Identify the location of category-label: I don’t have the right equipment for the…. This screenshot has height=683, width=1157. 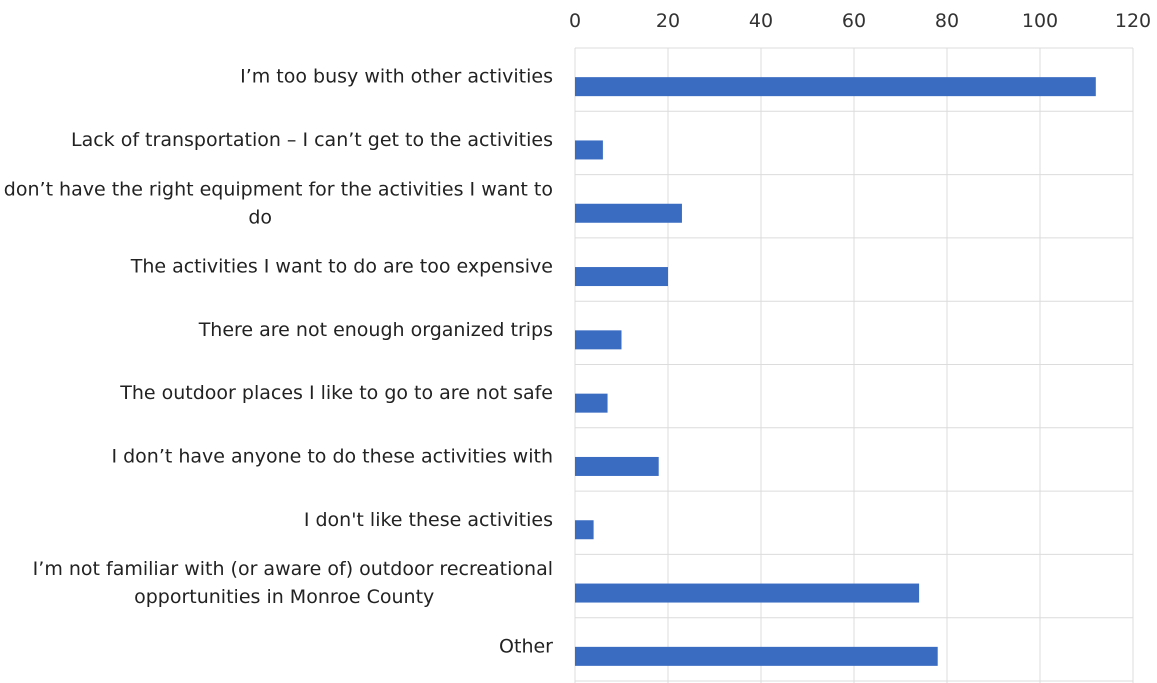
(276, 203).